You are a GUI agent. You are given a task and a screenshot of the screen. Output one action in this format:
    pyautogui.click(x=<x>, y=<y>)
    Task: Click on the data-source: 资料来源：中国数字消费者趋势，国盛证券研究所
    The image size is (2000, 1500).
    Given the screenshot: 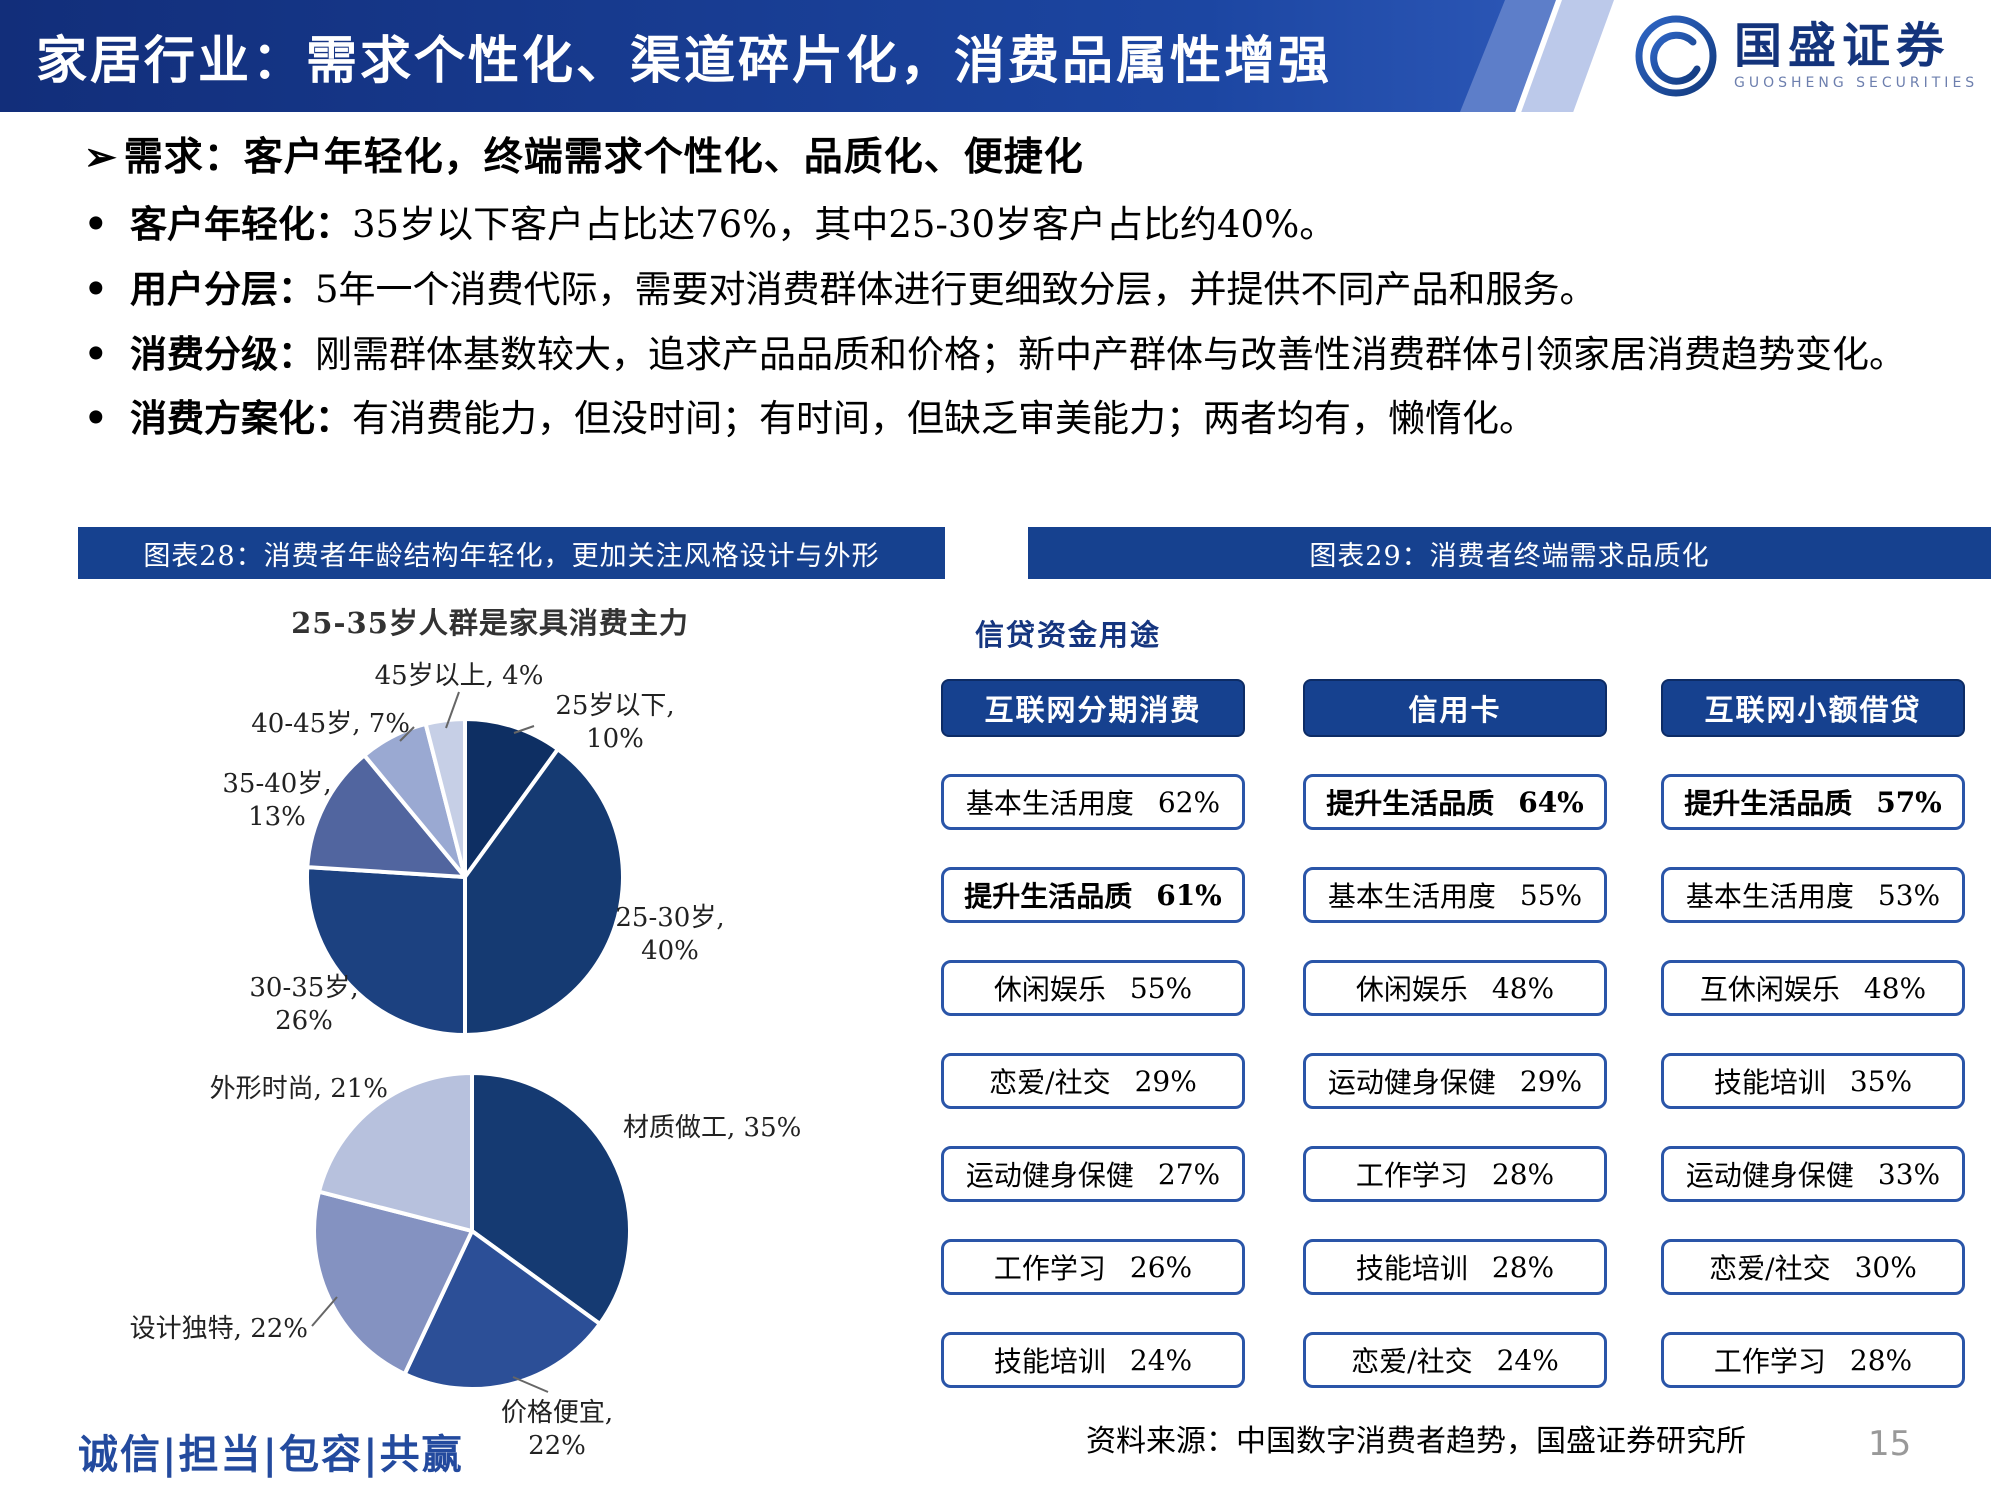 What is the action you would take?
    pyautogui.click(x=1416, y=1441)
    